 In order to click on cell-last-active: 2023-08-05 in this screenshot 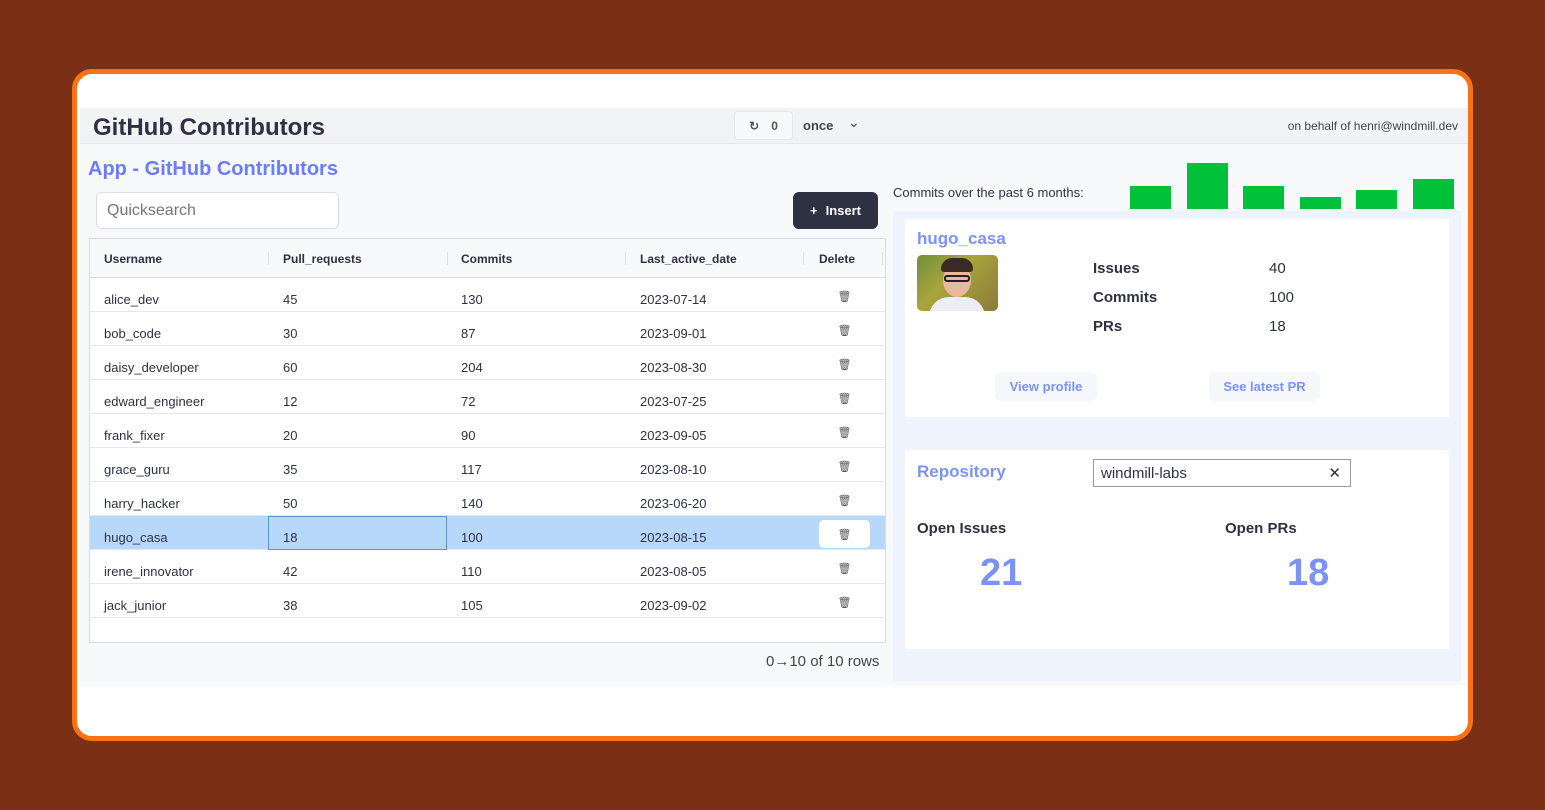, I will do `click(673, 571)`.